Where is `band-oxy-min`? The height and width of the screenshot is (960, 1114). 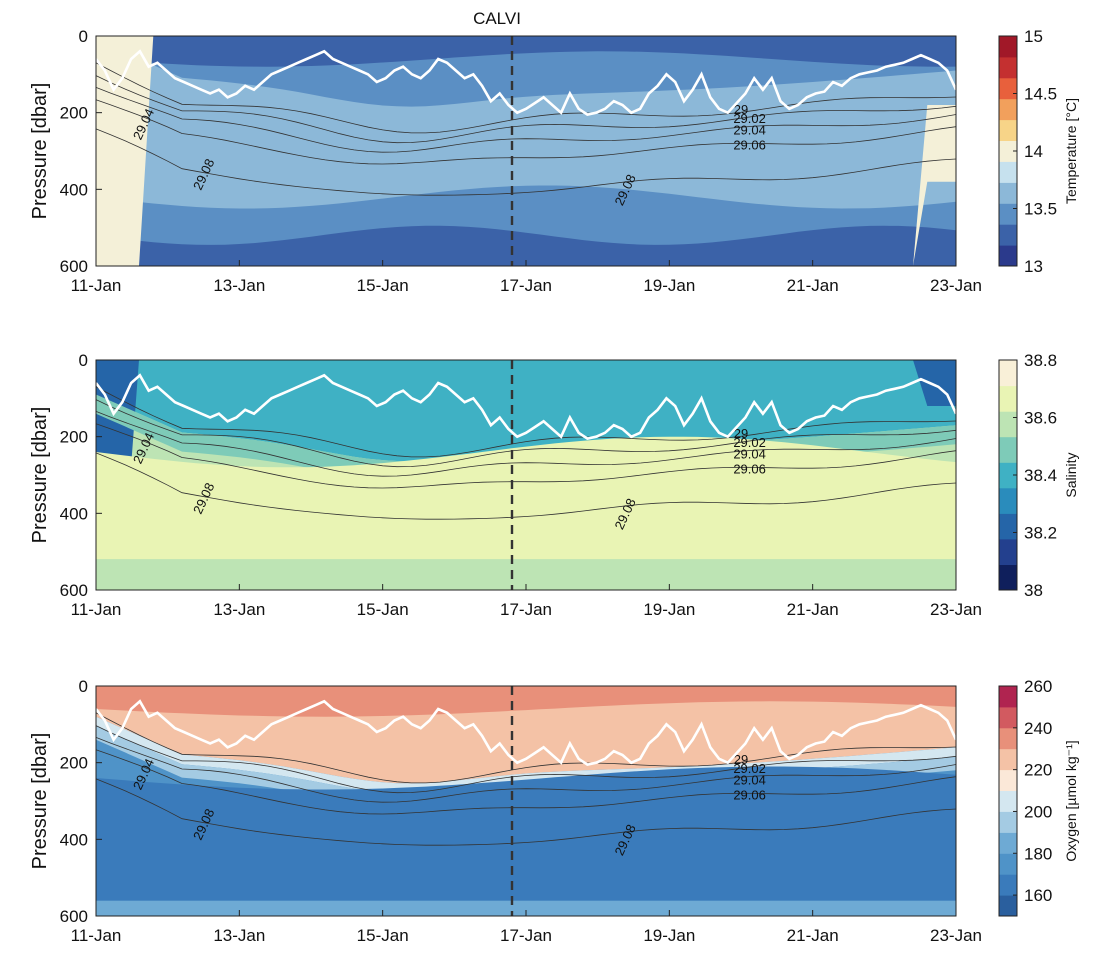
band-oxy-min is located at coordinates (526, 833).